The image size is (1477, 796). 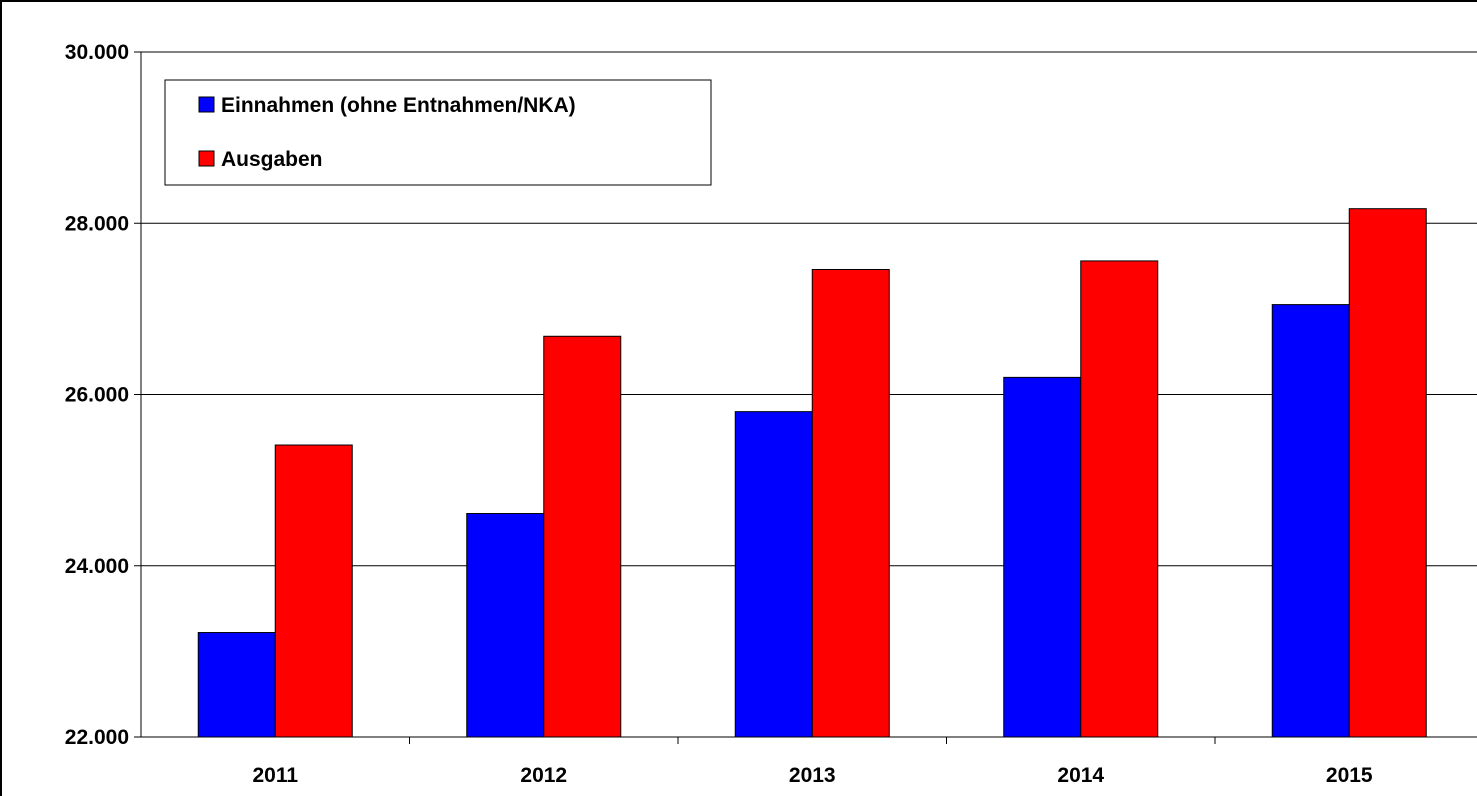 I want to click on y-tick-label: 30.000, so click(x=97, y=52).